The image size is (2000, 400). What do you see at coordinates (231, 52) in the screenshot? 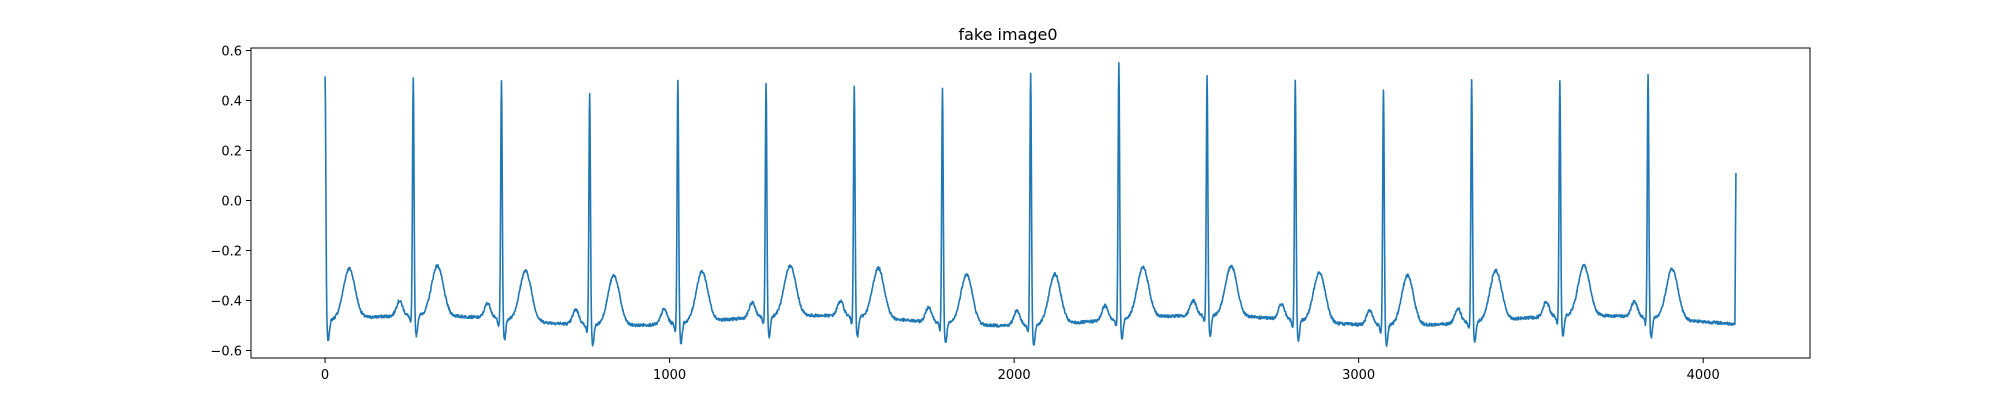
I see `y-tick-label: 0.6` at bounding box center [231, 52].